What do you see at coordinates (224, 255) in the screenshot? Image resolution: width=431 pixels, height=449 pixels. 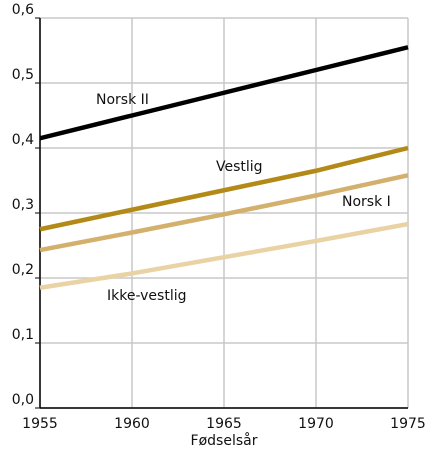 I see `series-line` at bounding box center [224, 255].